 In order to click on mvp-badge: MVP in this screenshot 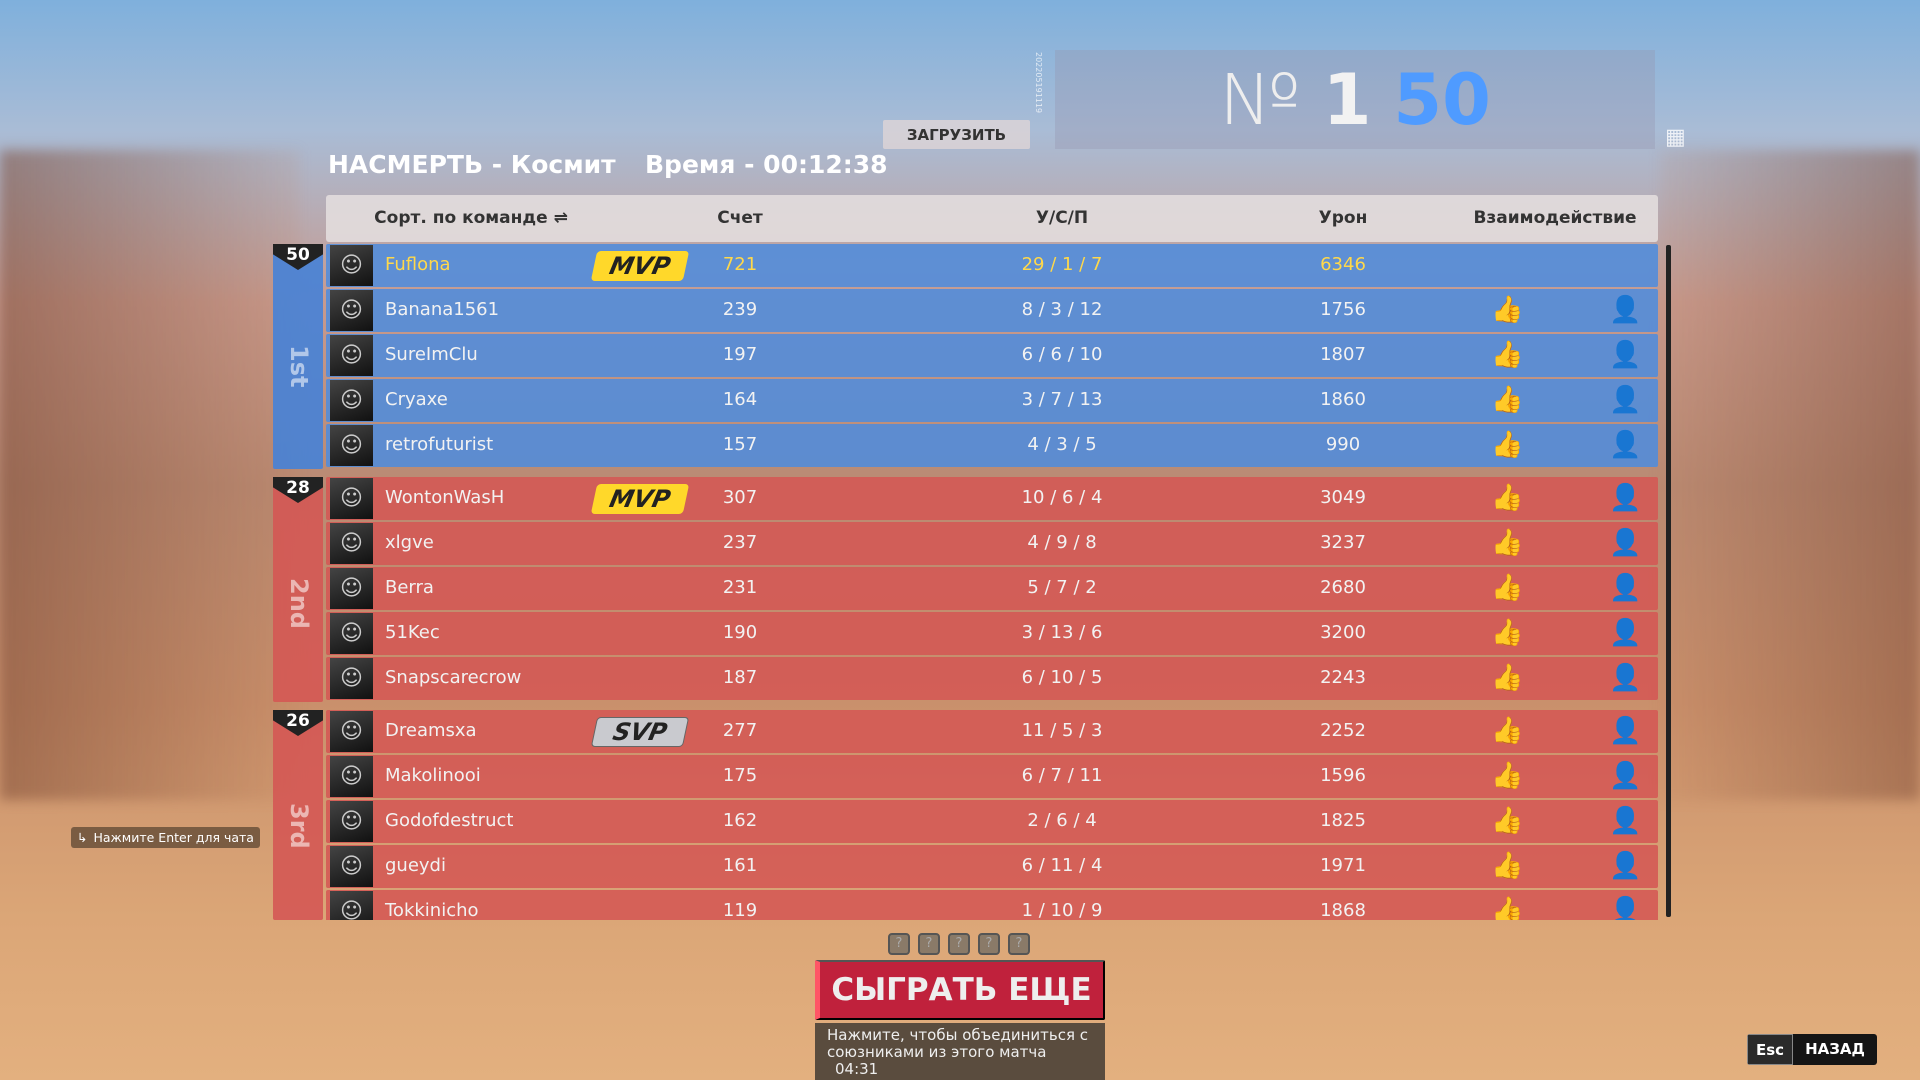, I will do `click(640, 499)`.